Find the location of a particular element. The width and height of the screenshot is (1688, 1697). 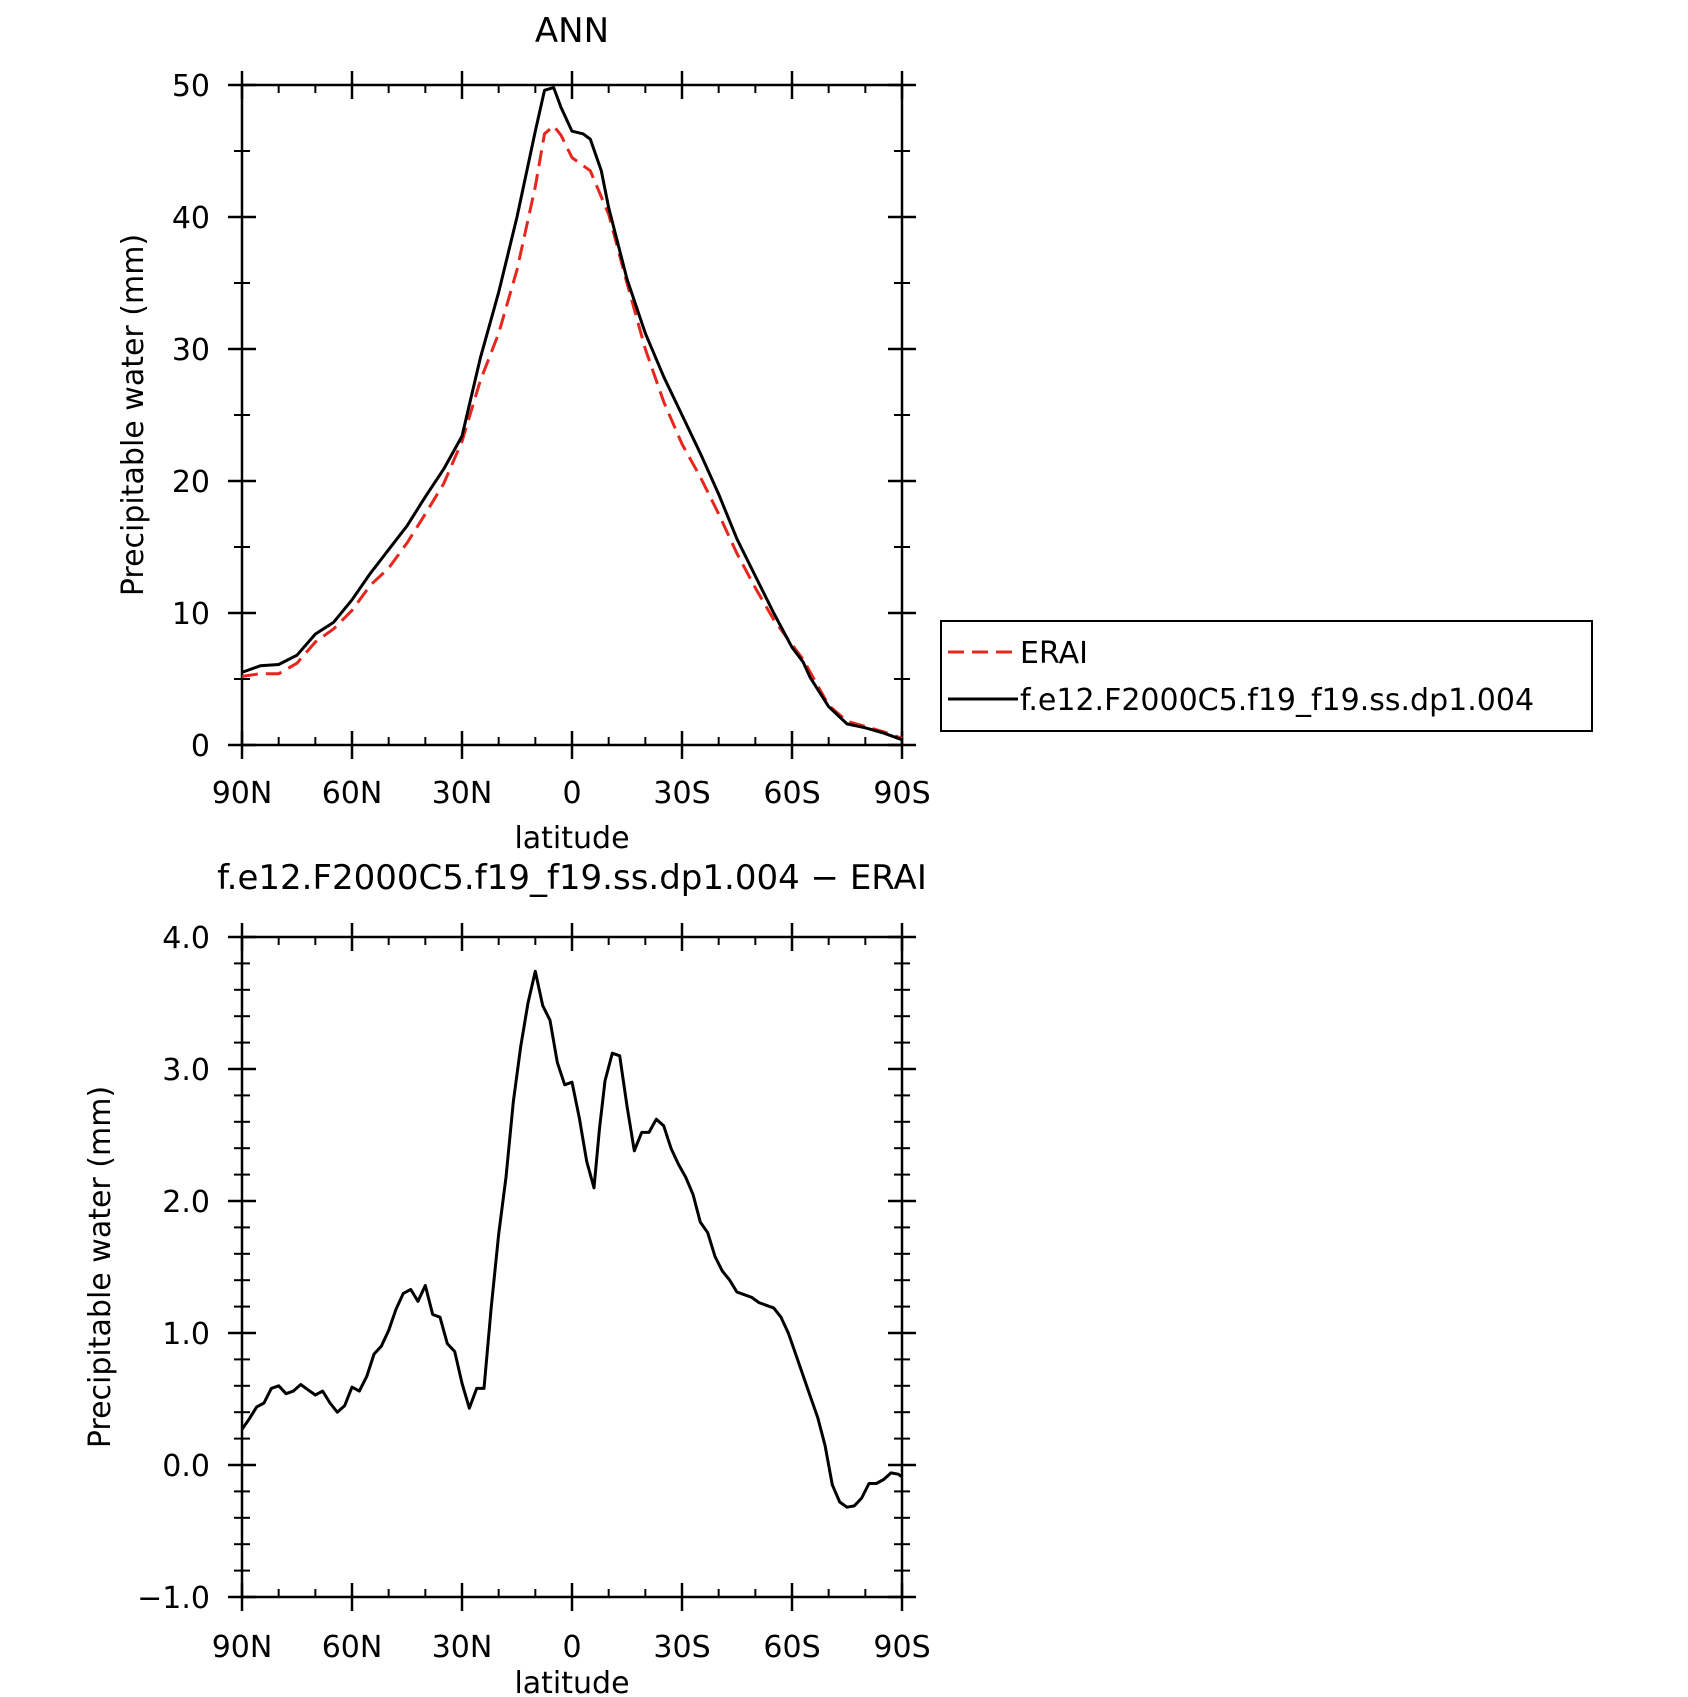

y-tick-label: 40 is located at coordinates (191, 218).